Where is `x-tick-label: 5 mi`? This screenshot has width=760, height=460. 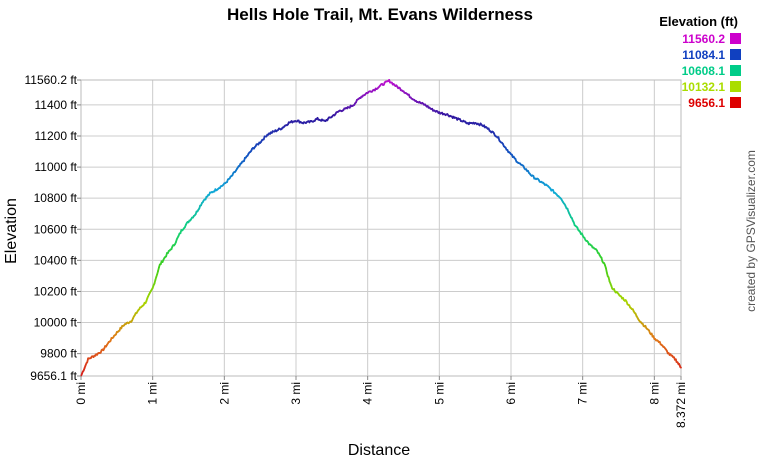 x-tick-label: 5 mi is located at coordinates (439, 393).